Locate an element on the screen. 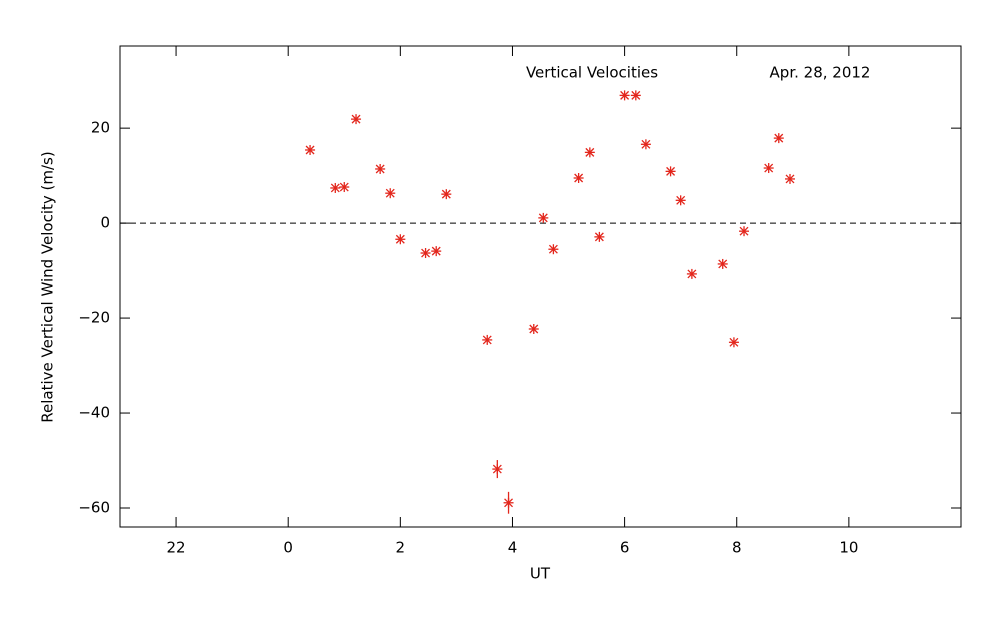 The width and height of the screenshot is (1000, 625). y-tick-label: −60 is located at coordinates (94, 508).